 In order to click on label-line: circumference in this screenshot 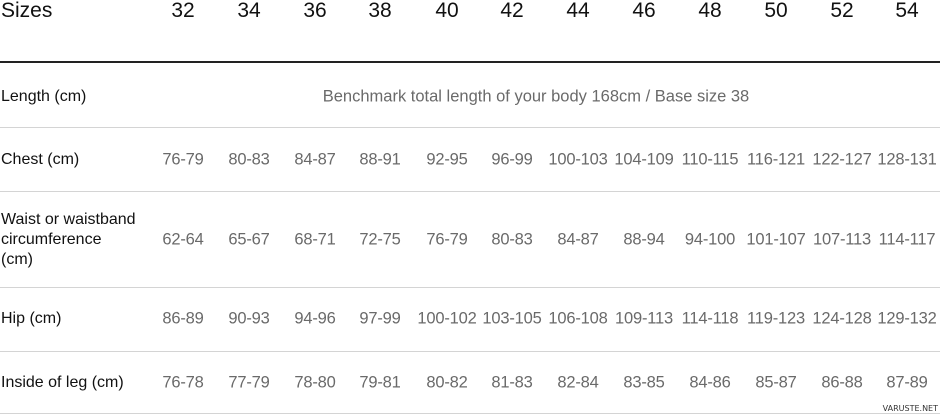, I will do `click(51, 239)`.